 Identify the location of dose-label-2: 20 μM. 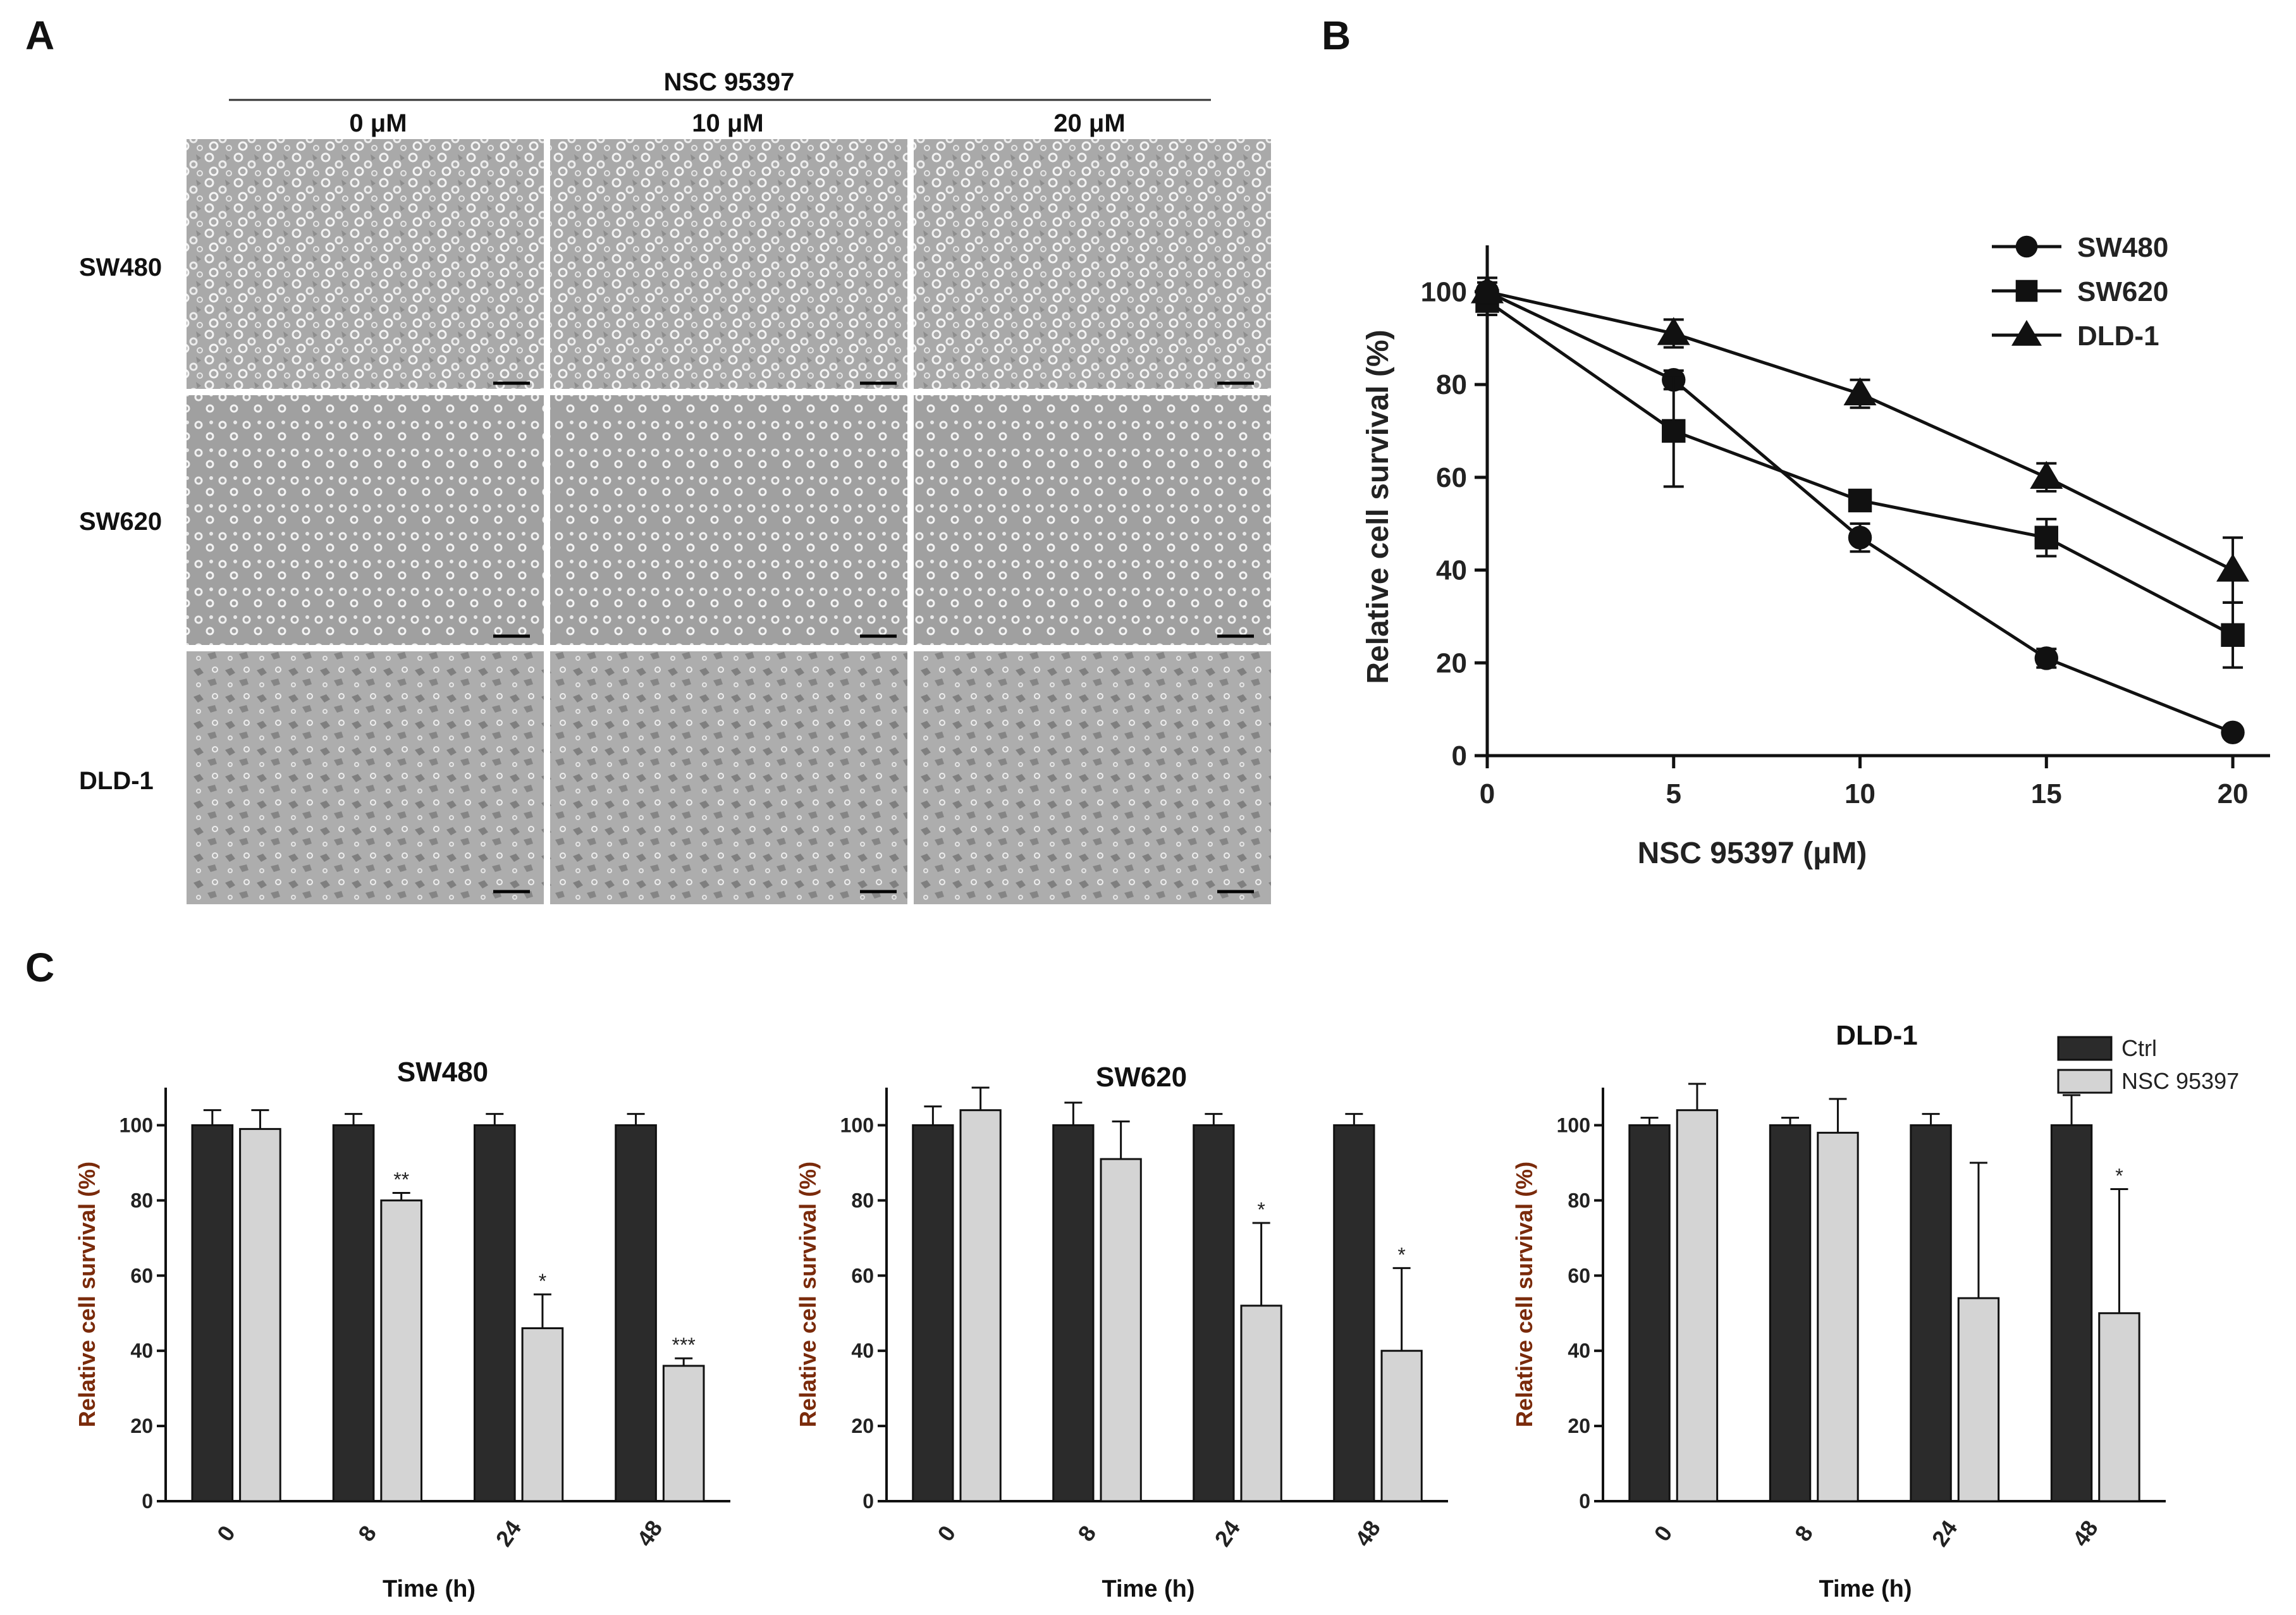
(1089, 123).